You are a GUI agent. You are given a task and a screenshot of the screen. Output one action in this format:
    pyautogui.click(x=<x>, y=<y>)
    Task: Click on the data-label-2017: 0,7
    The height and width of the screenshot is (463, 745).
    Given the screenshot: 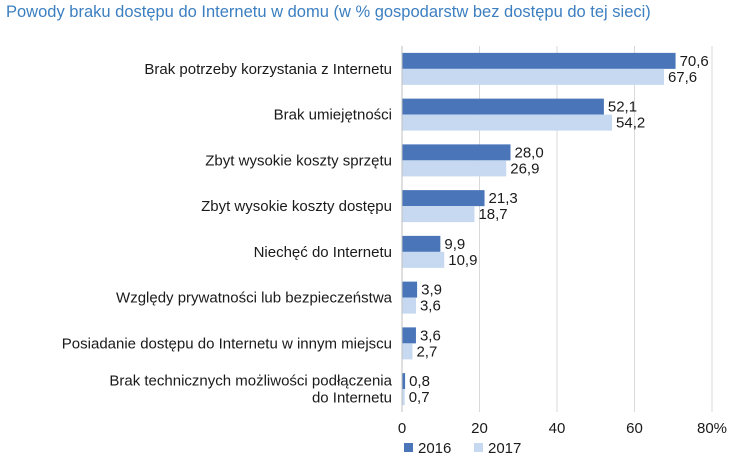 What is the action you would take?
    pyautogui.click(x=419, y=397)
    